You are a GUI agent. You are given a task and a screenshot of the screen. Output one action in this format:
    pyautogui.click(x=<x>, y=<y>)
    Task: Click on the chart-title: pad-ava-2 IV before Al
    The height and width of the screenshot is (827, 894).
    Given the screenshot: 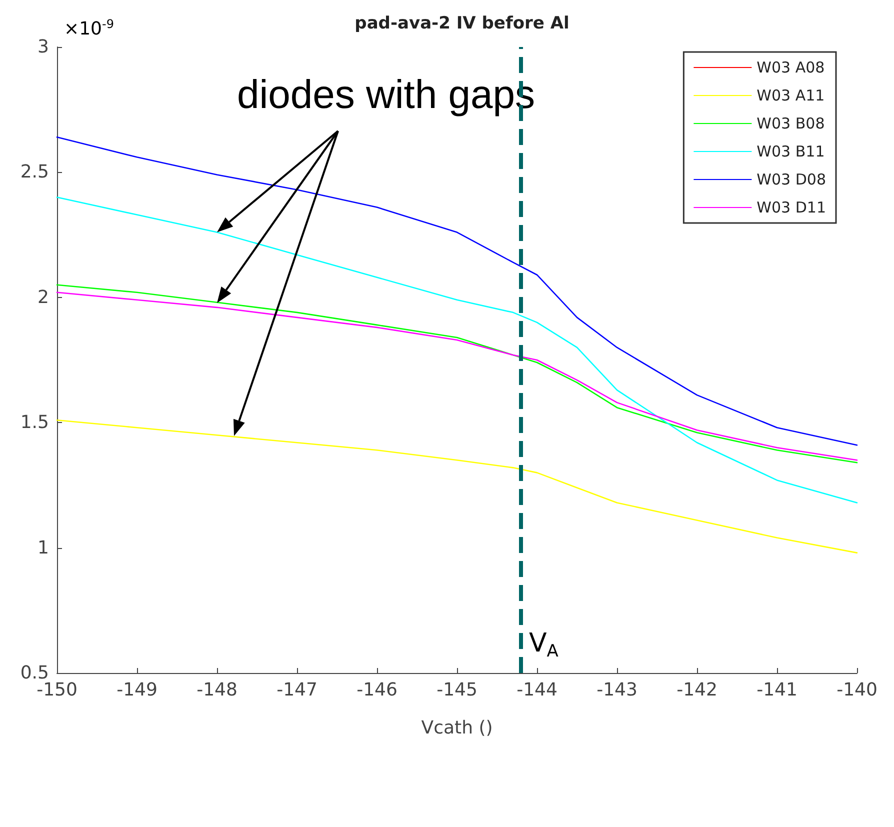 What is the action you would take?
    pyautogui.click(x=462, y=24)
    